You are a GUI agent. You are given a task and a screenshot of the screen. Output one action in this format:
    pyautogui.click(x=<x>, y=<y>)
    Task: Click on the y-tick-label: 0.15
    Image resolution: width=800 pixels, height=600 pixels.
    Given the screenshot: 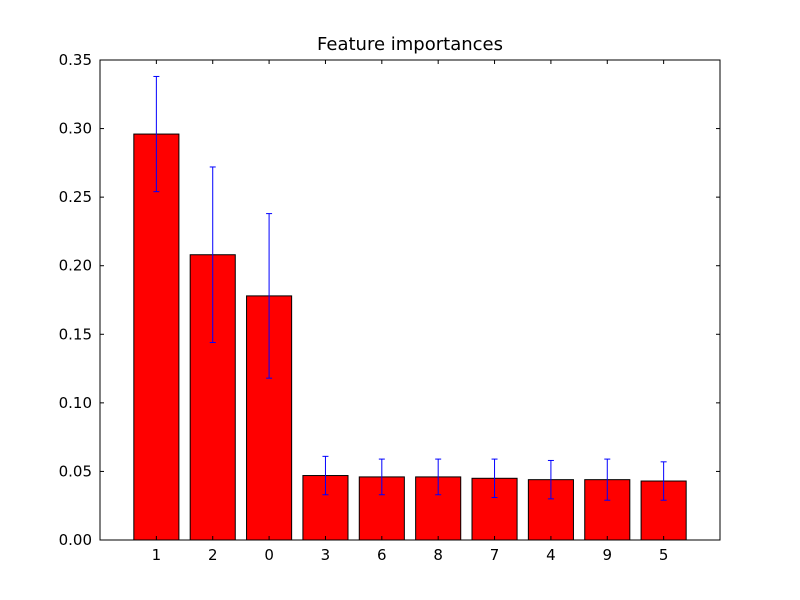 What is the action you would take?
    pyautogui.click(x=75, y=334)
    